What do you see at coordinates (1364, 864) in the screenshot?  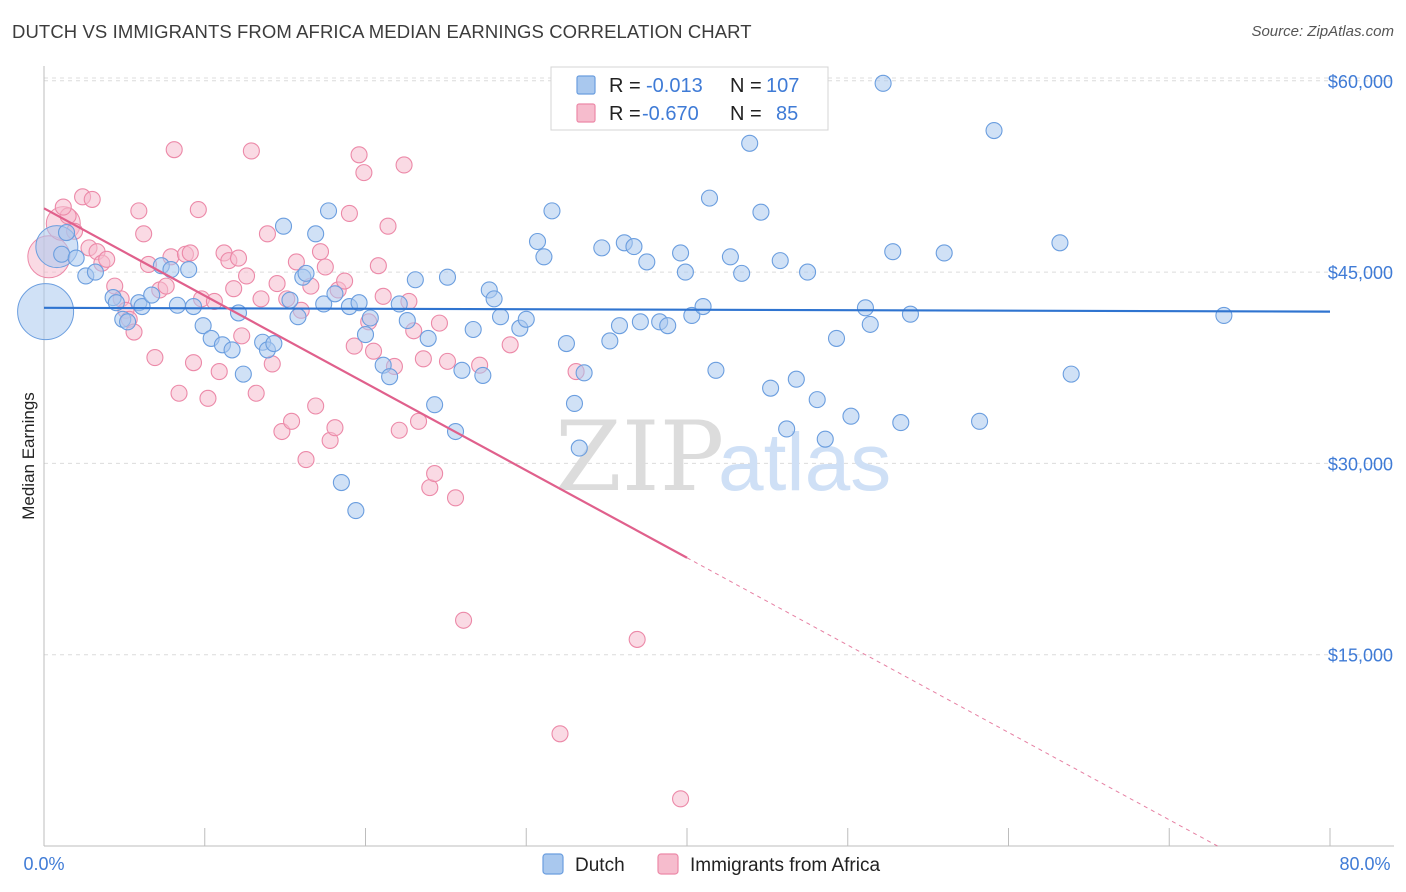 I see `x-tick-label-max: 80.0%` at bounding box center [1364, 864].